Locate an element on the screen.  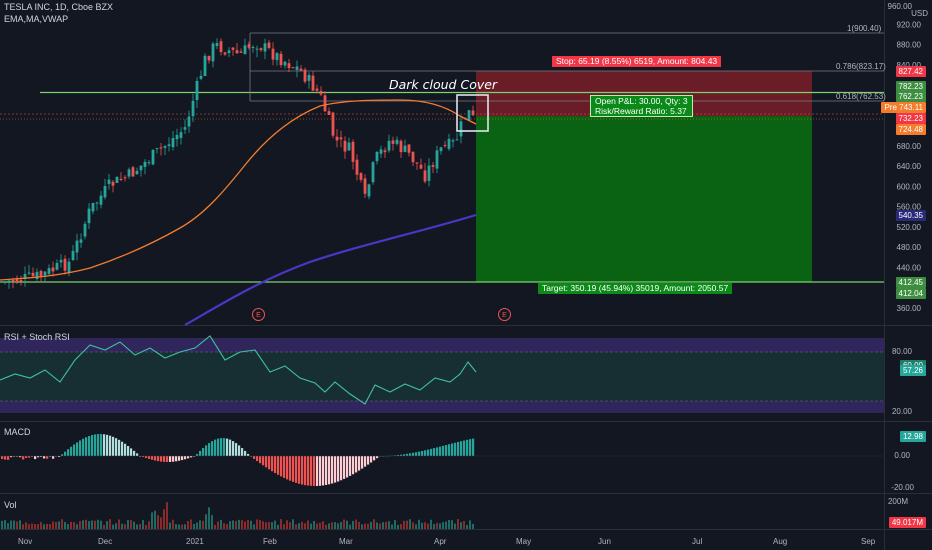
rsi-pane-label: RSI + Stoch RSI is located at coordinates (37, 337).